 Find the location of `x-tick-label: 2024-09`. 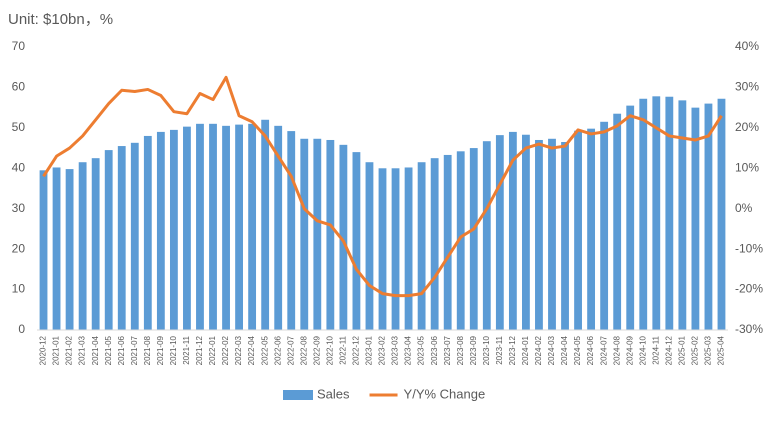

x-tick-label: 2024-09 is located at coordinates (629, 350).